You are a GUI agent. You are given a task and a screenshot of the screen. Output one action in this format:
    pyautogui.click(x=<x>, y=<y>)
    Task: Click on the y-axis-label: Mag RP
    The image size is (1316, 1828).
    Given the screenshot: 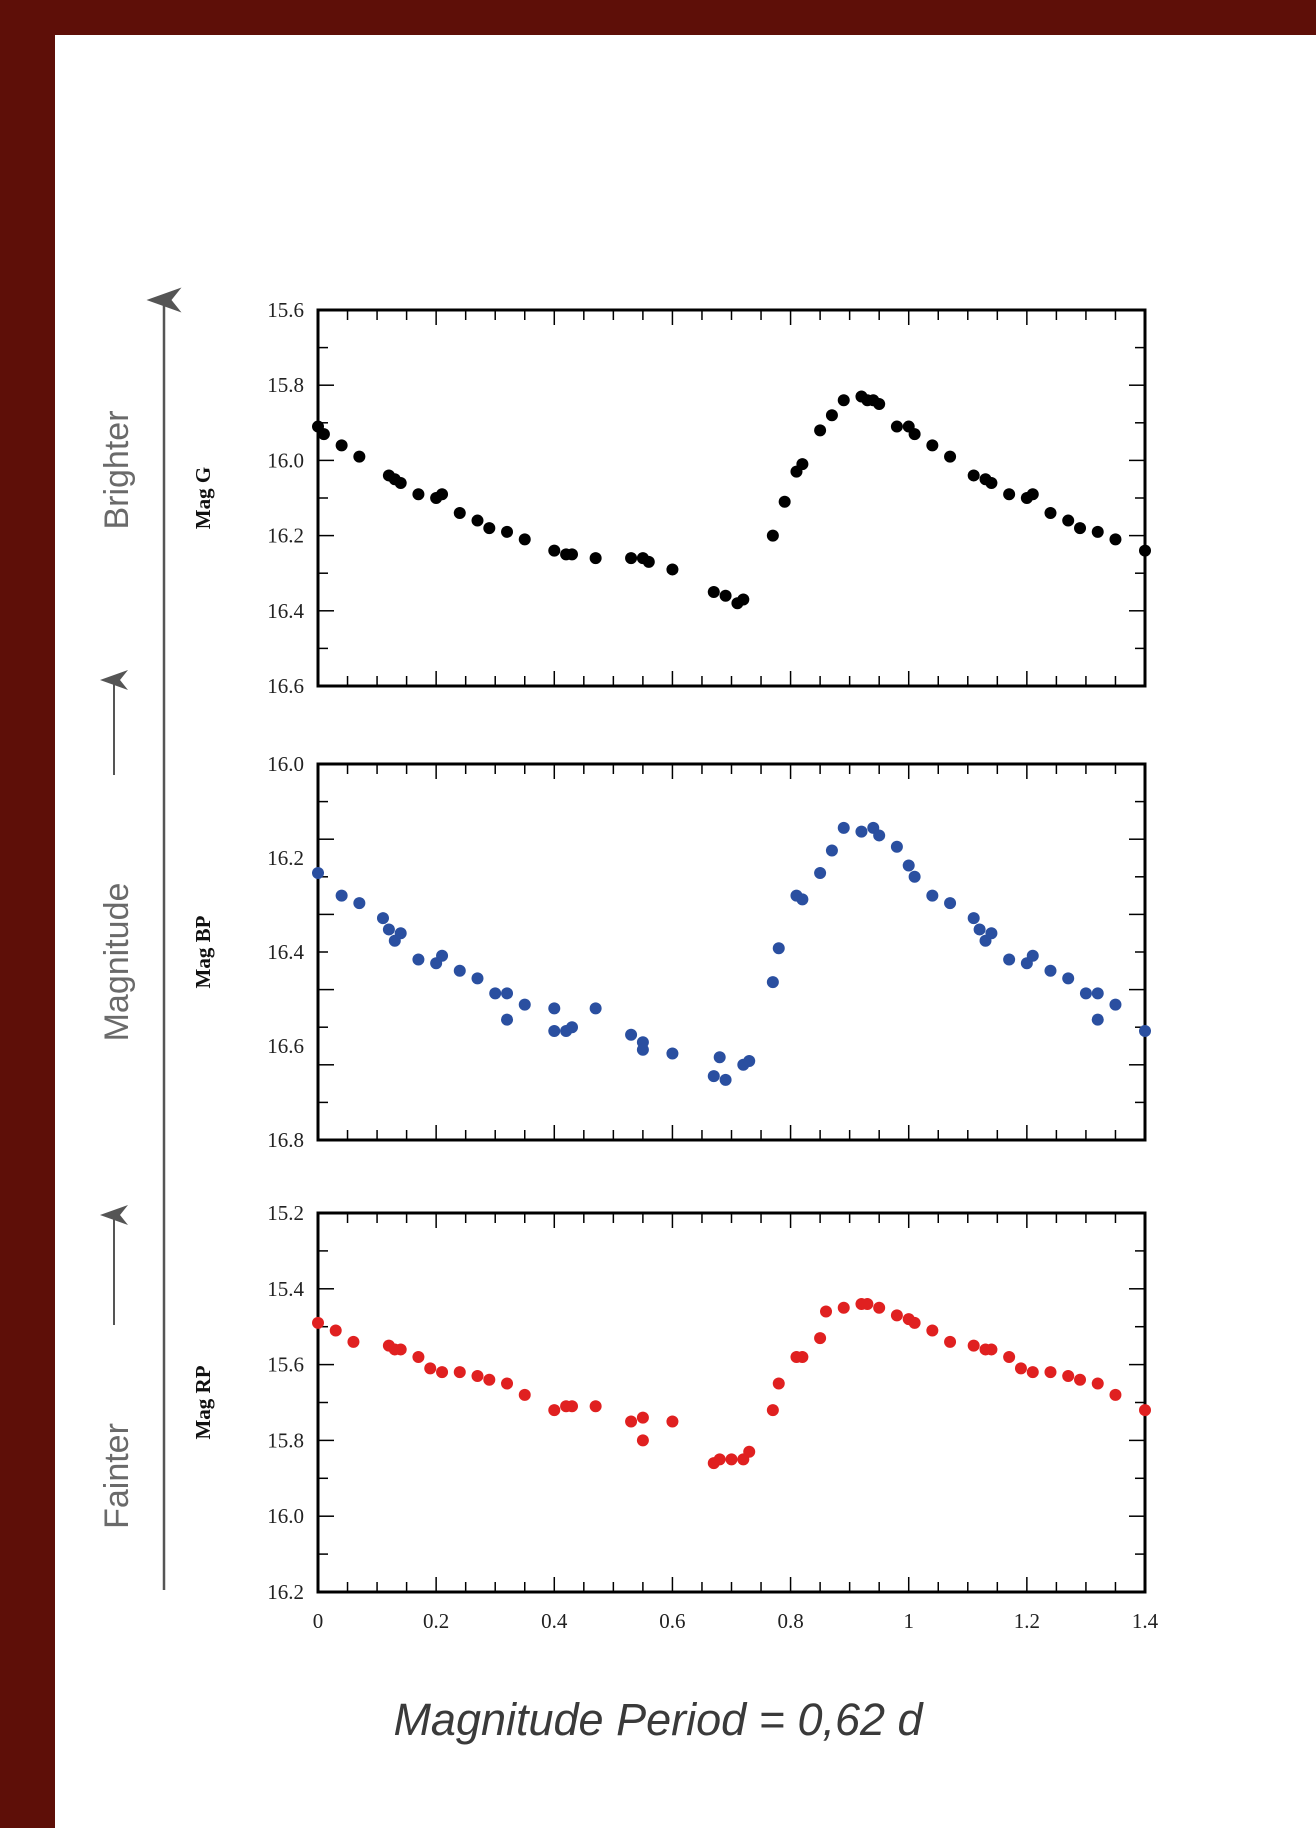 What is the action you would take?
    pyautogui.click(x=203, y=1402)
    